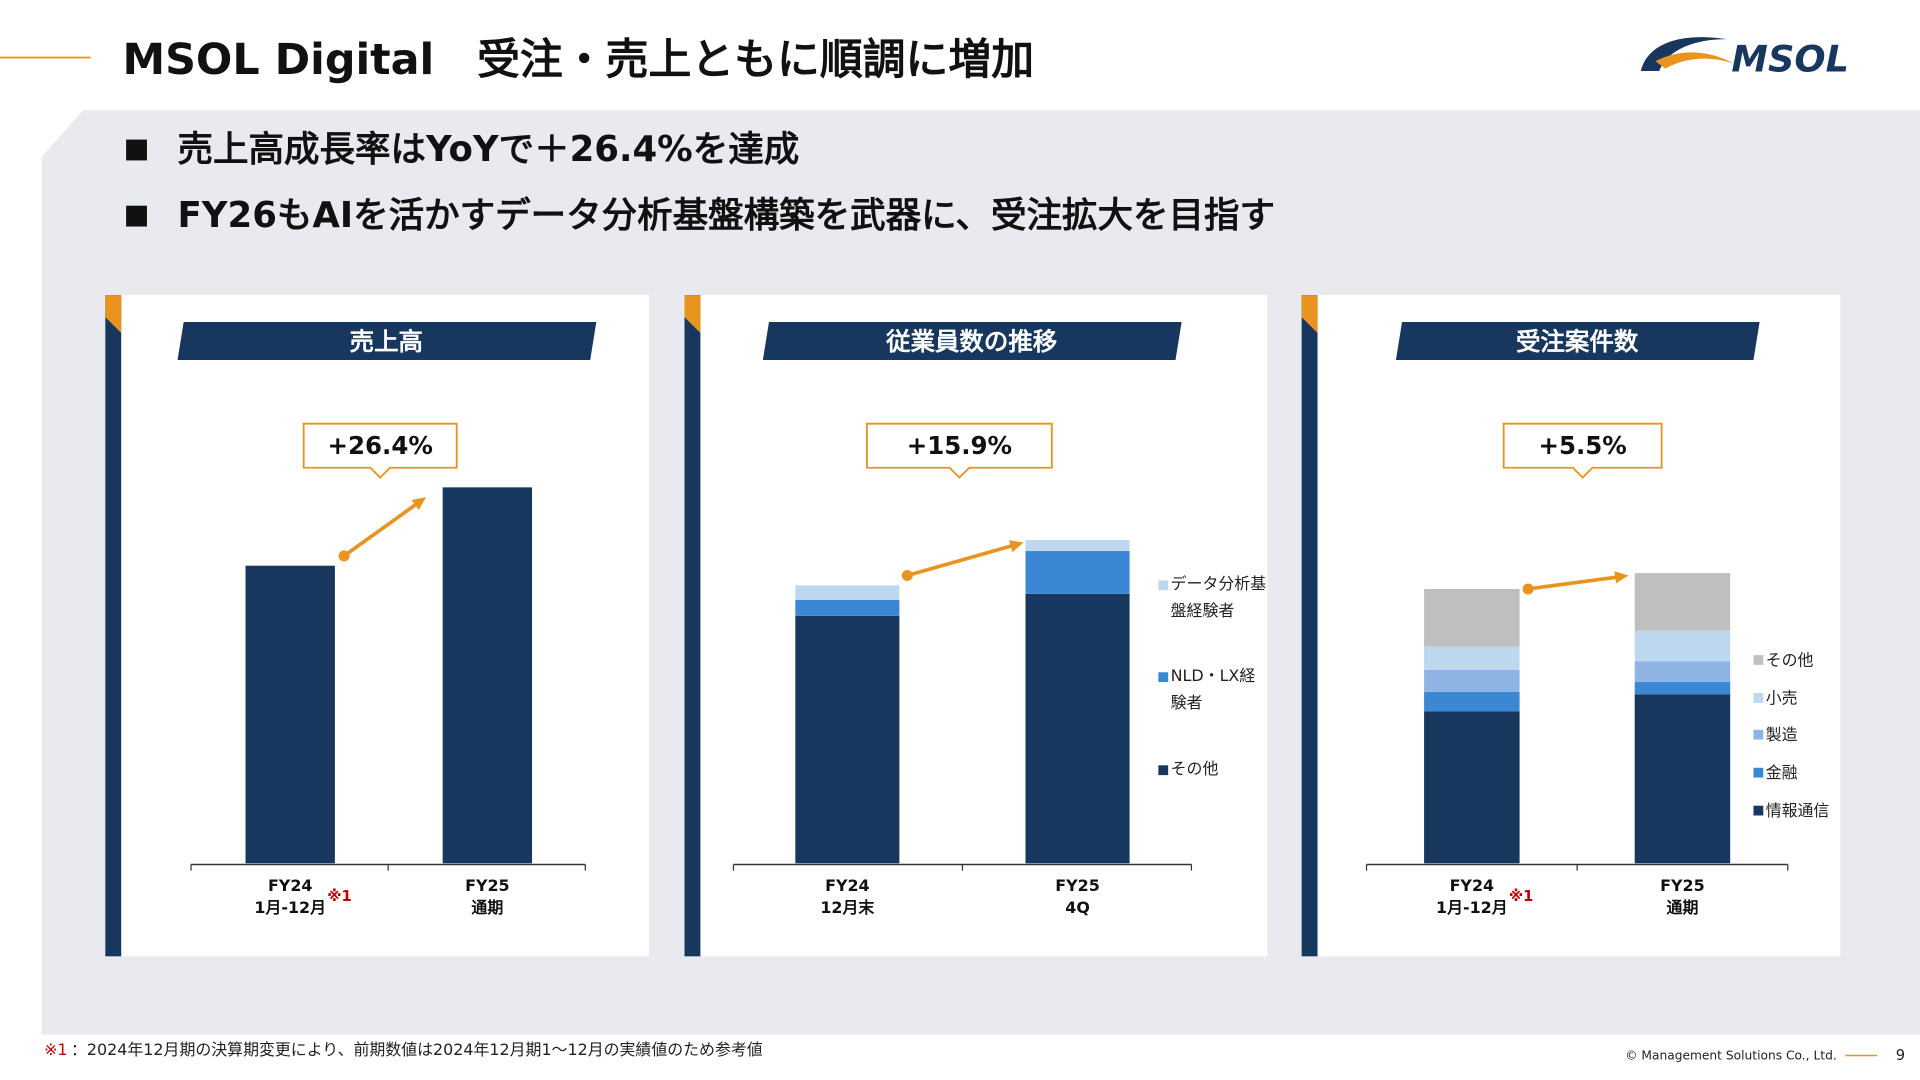 This screenshot has width=1920, height=1080. I want to click on annotation: +5.5%, so click(1582, 445).